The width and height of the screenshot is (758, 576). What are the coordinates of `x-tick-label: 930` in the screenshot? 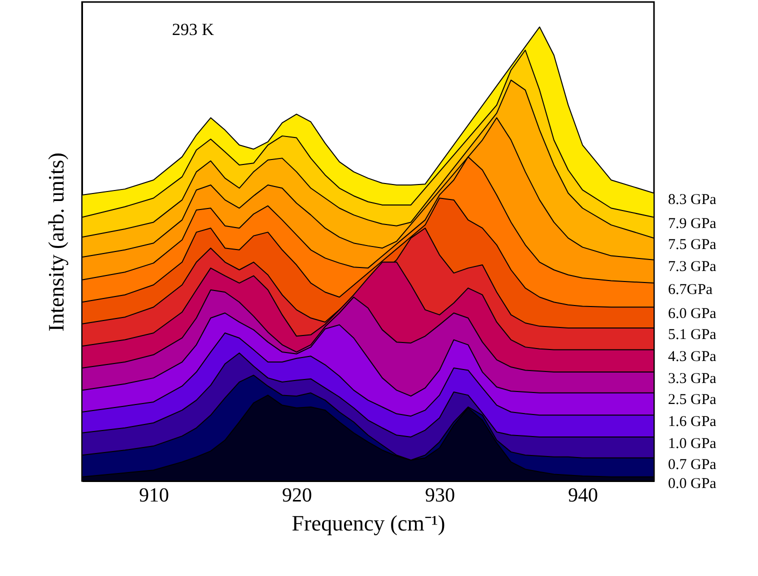 It's located at (440, 495).